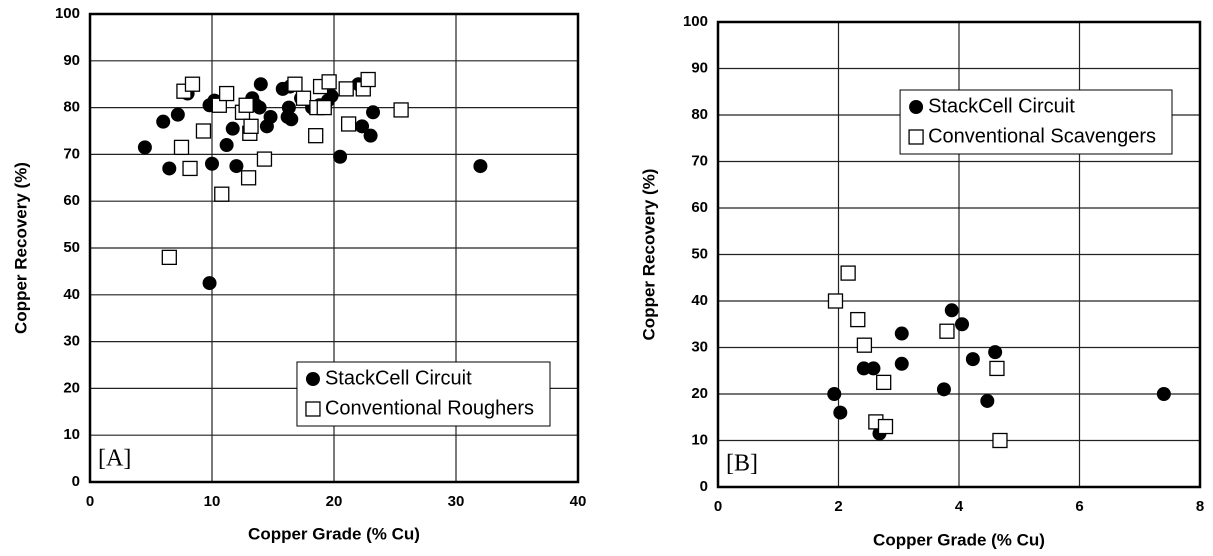 The width and height of the screenshot is (1213, 556). What do you see at coordinates (578, 501) in the screenshot?
I see `x-tick-label: 40` at bounding box center [578, 501].